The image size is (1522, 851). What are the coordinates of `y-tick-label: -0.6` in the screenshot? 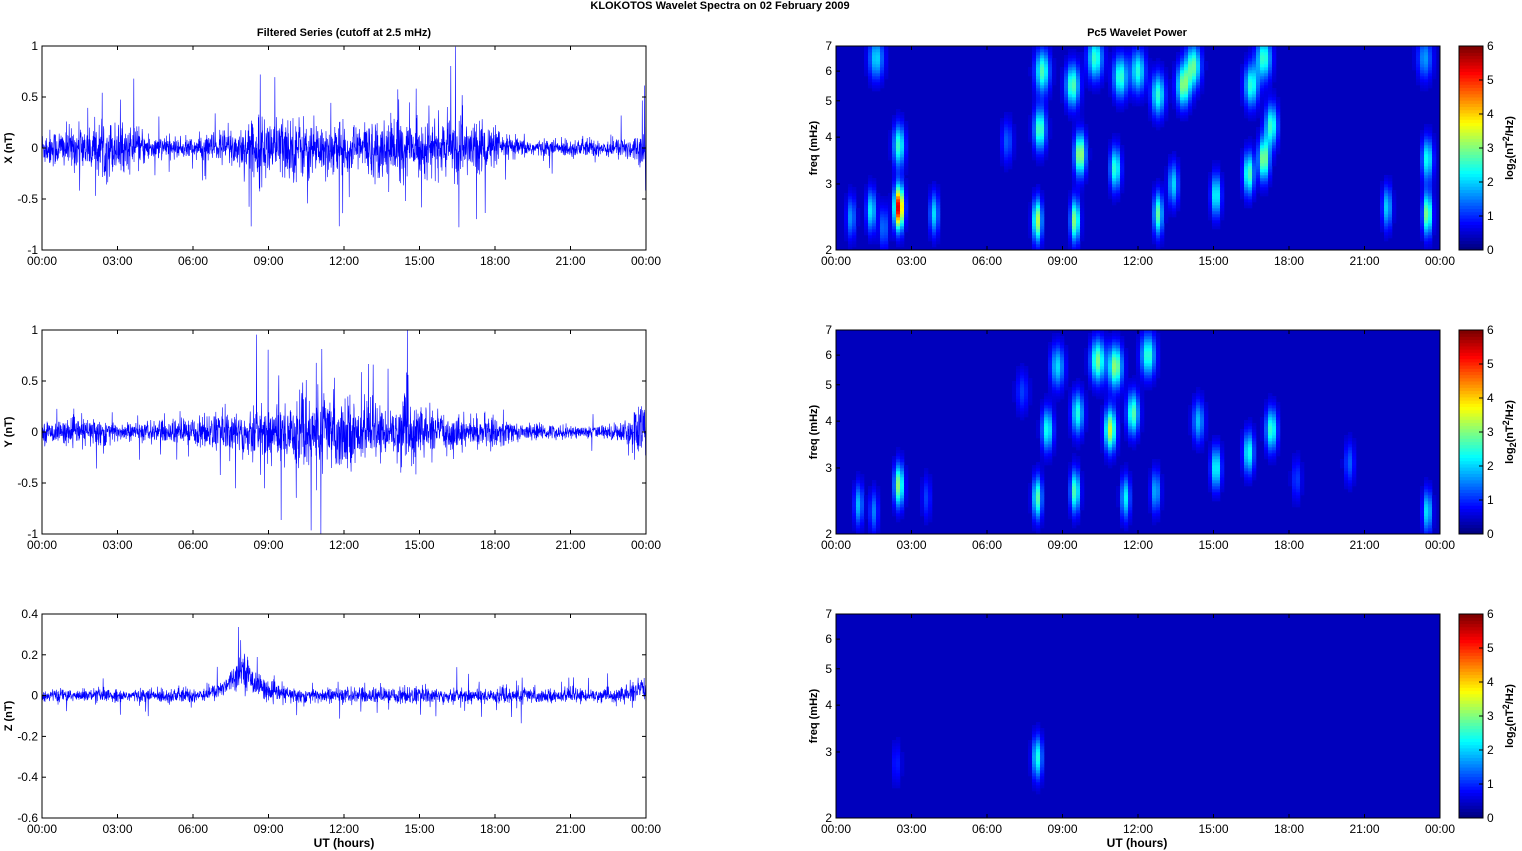 It's located at (27, 818).